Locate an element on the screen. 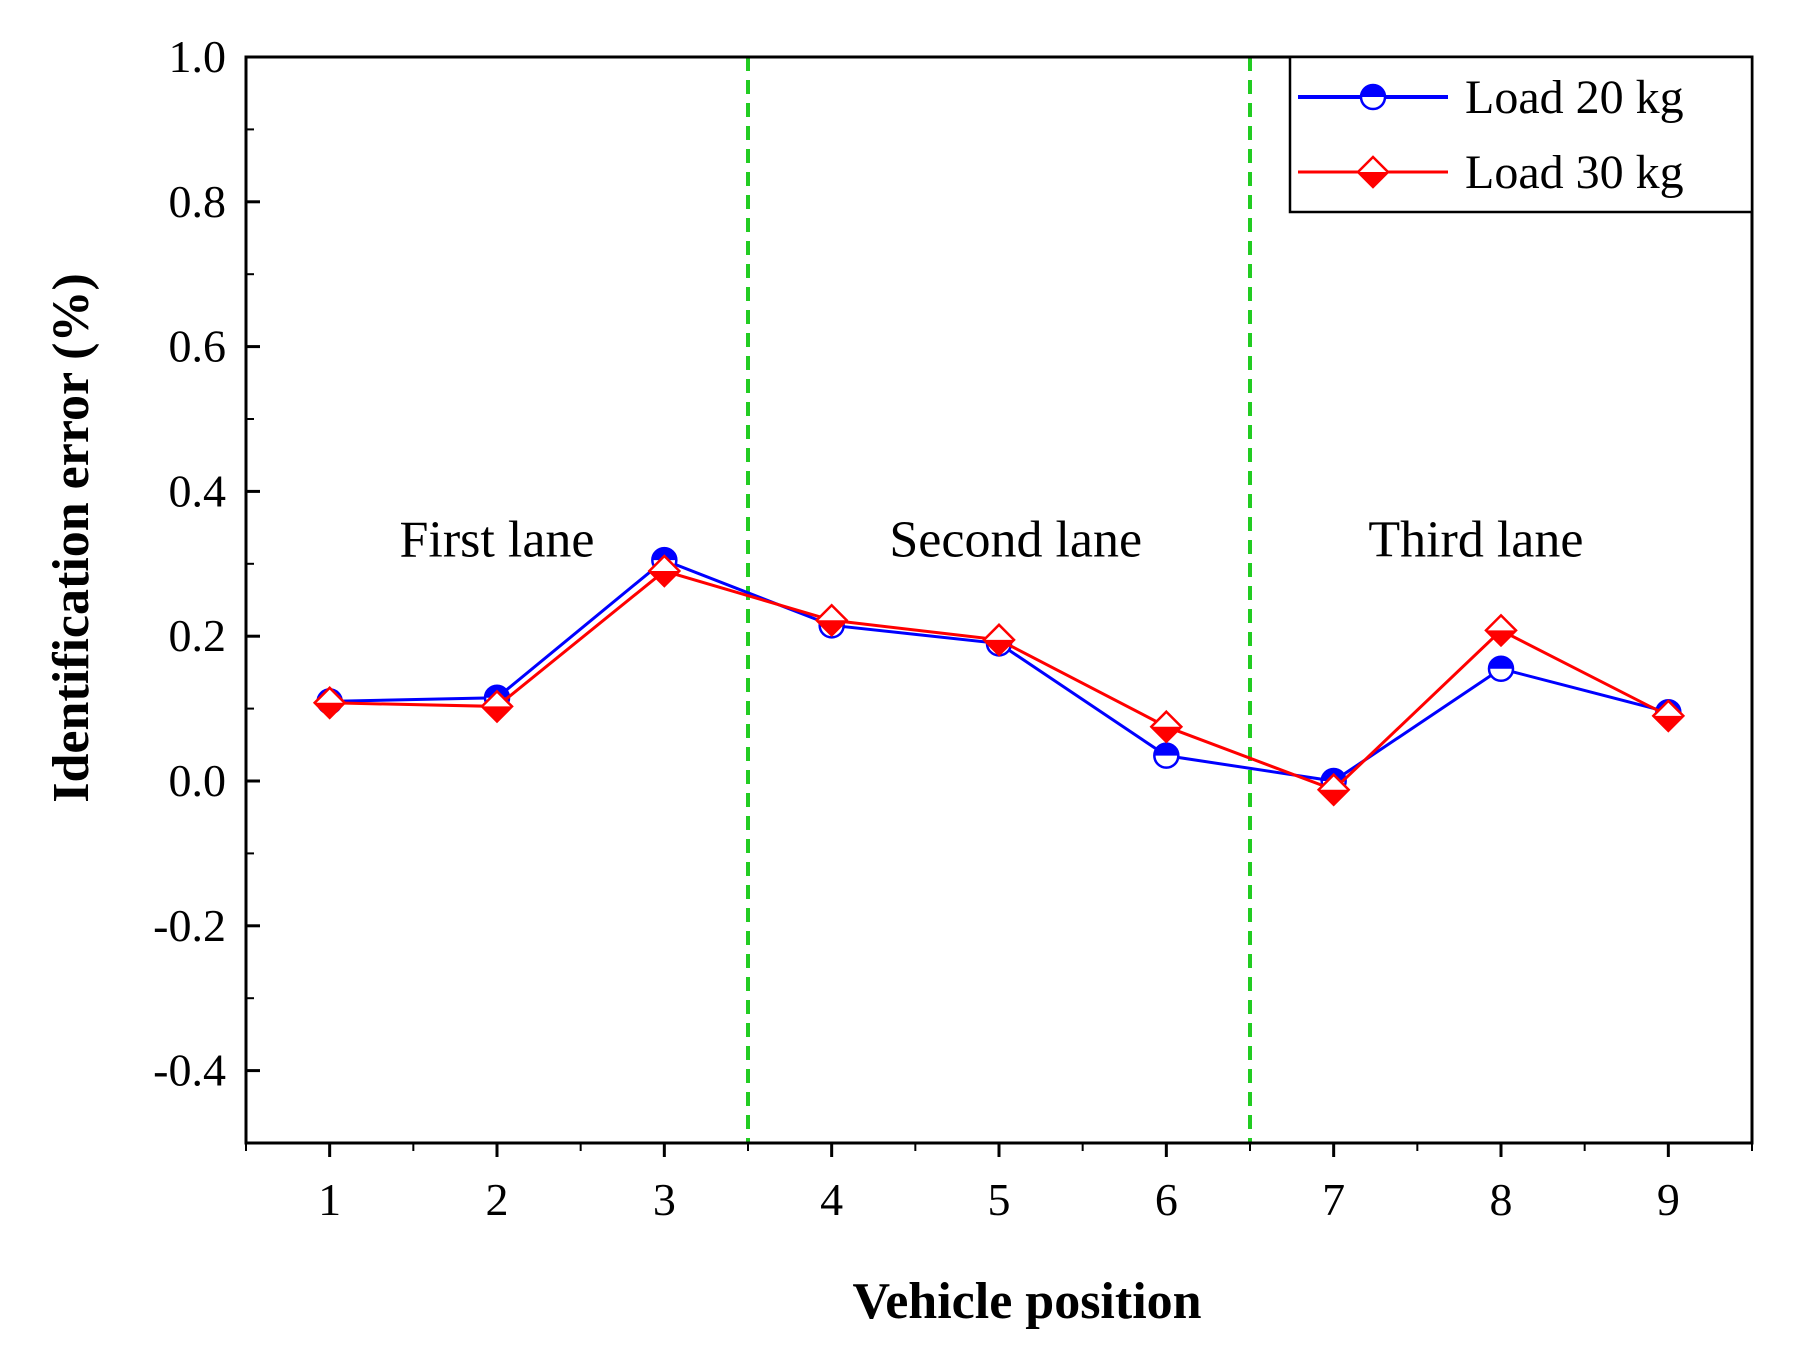  y-tick-label: 0.0 is located at coordinates (198, 780).